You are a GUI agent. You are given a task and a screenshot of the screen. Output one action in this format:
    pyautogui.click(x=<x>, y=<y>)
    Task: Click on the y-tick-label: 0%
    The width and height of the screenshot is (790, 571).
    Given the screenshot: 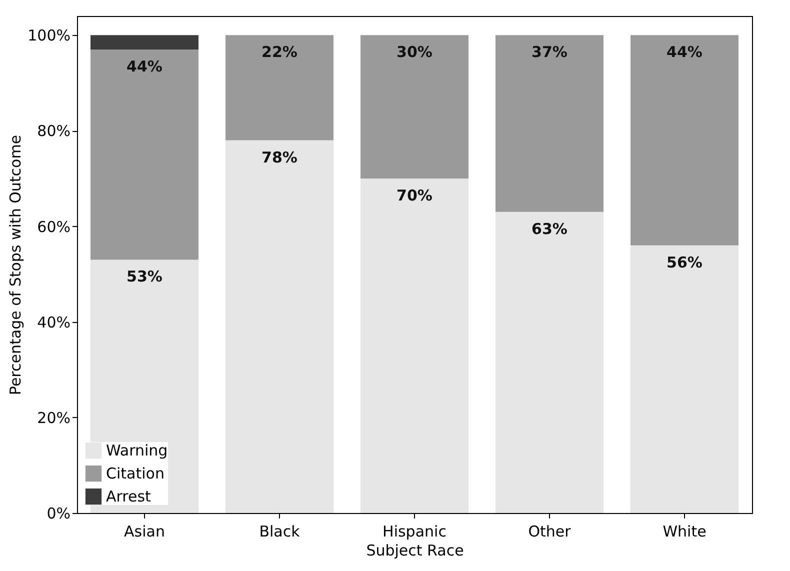 What is the action you would take?
    pyautogui.click(x=58, y=513)
    